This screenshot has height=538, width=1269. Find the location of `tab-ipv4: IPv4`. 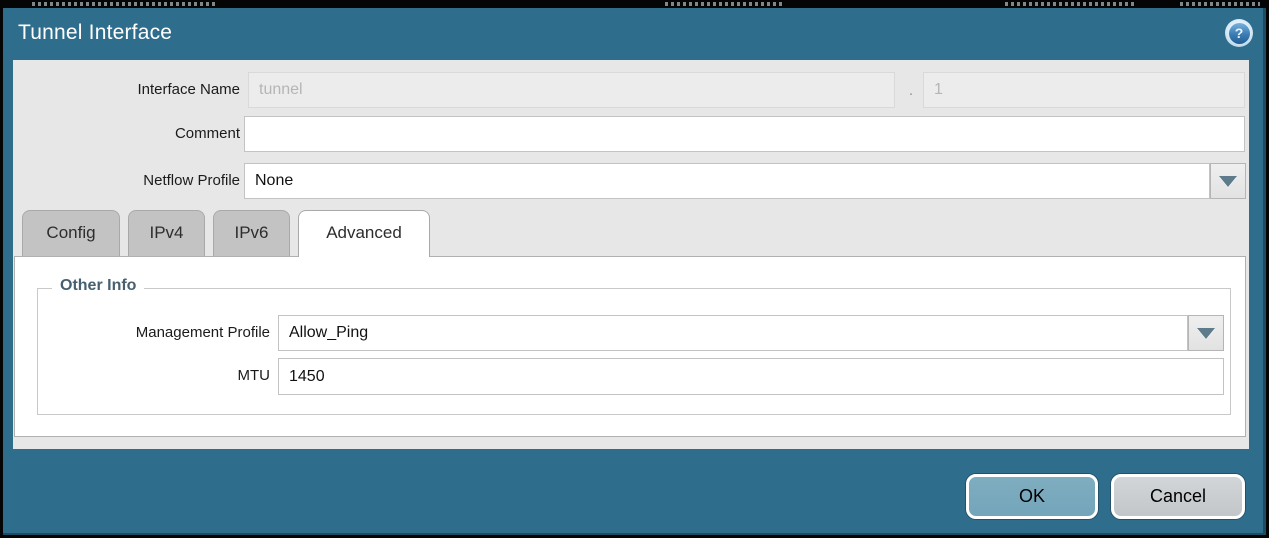

tab-ipv4: IPv4 is located at coordinates (166, 233).